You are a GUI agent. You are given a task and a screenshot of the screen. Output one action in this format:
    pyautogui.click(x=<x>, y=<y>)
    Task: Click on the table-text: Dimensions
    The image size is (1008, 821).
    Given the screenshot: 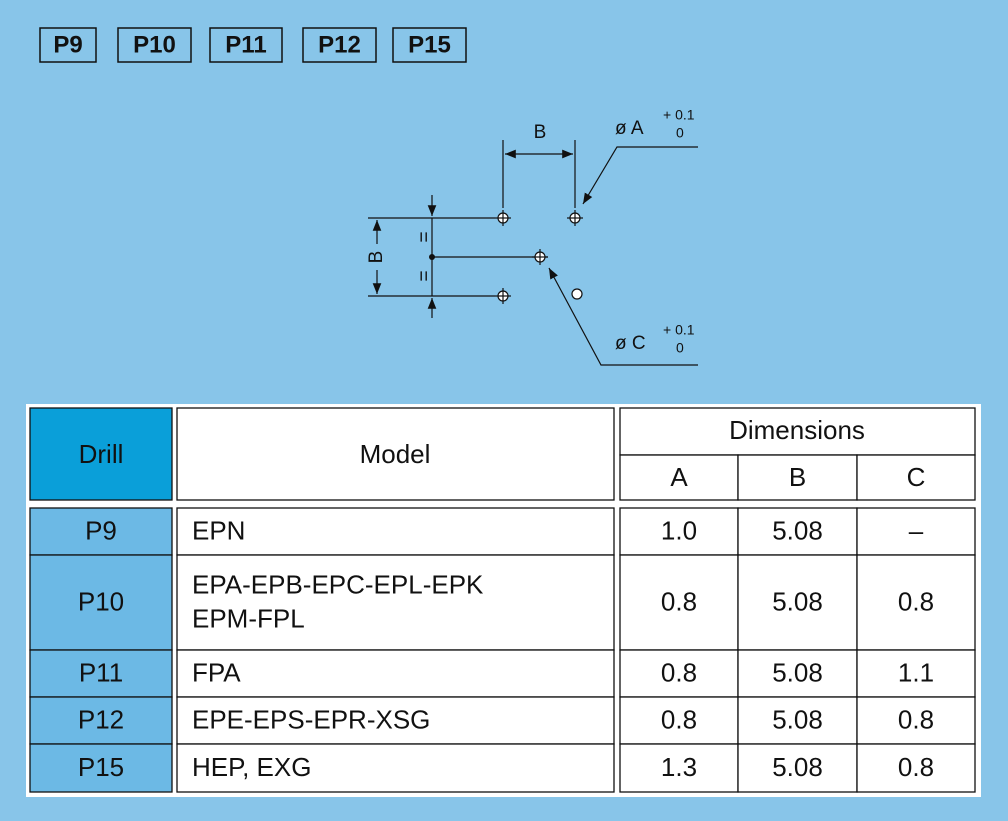 What is the action you would take?
    pyautogui.click(x=797, y=430)
    